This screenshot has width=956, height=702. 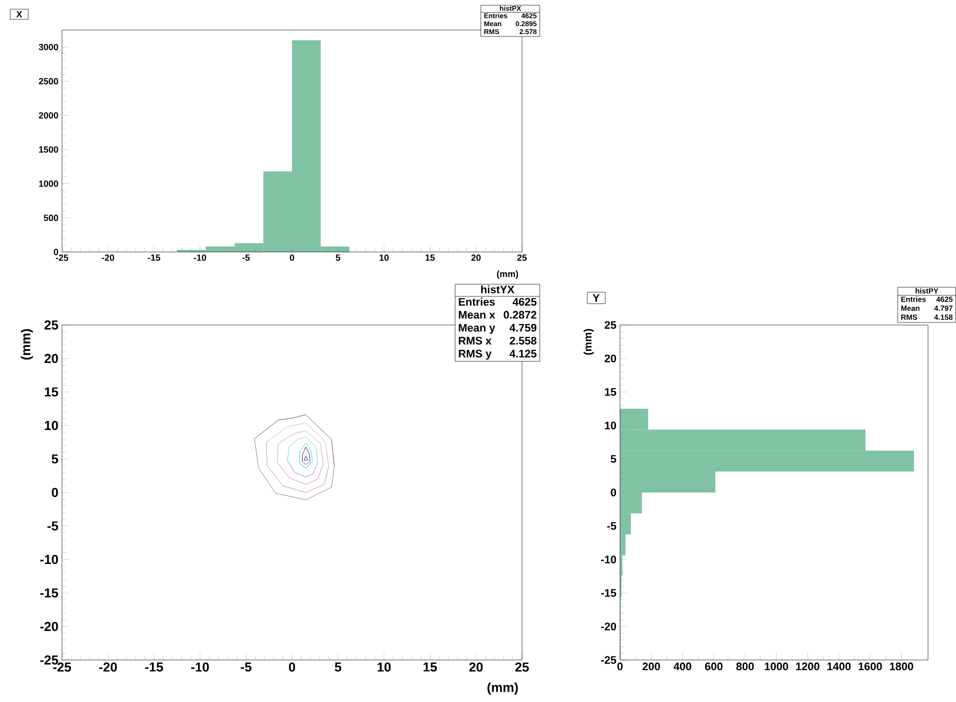 What do you see at coordinates (651, 666) in the screenshot?
I see `x-tick-label: 200` at bounding box center [651, 666].